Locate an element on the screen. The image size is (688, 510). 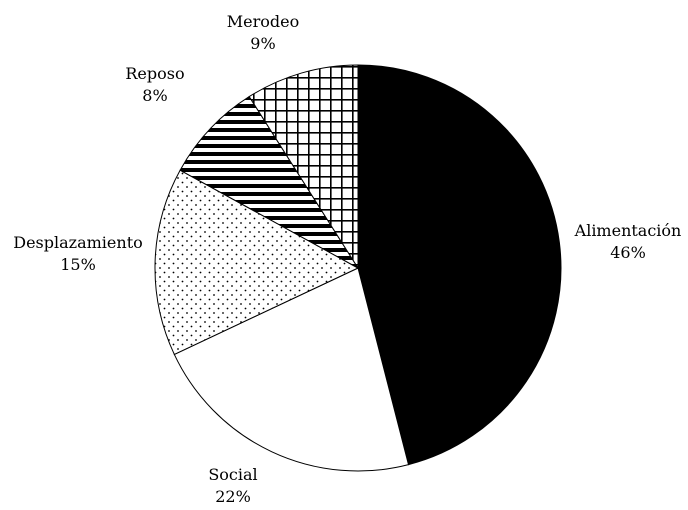
slice-value-label: 9% is located at coordinates (262, 43).